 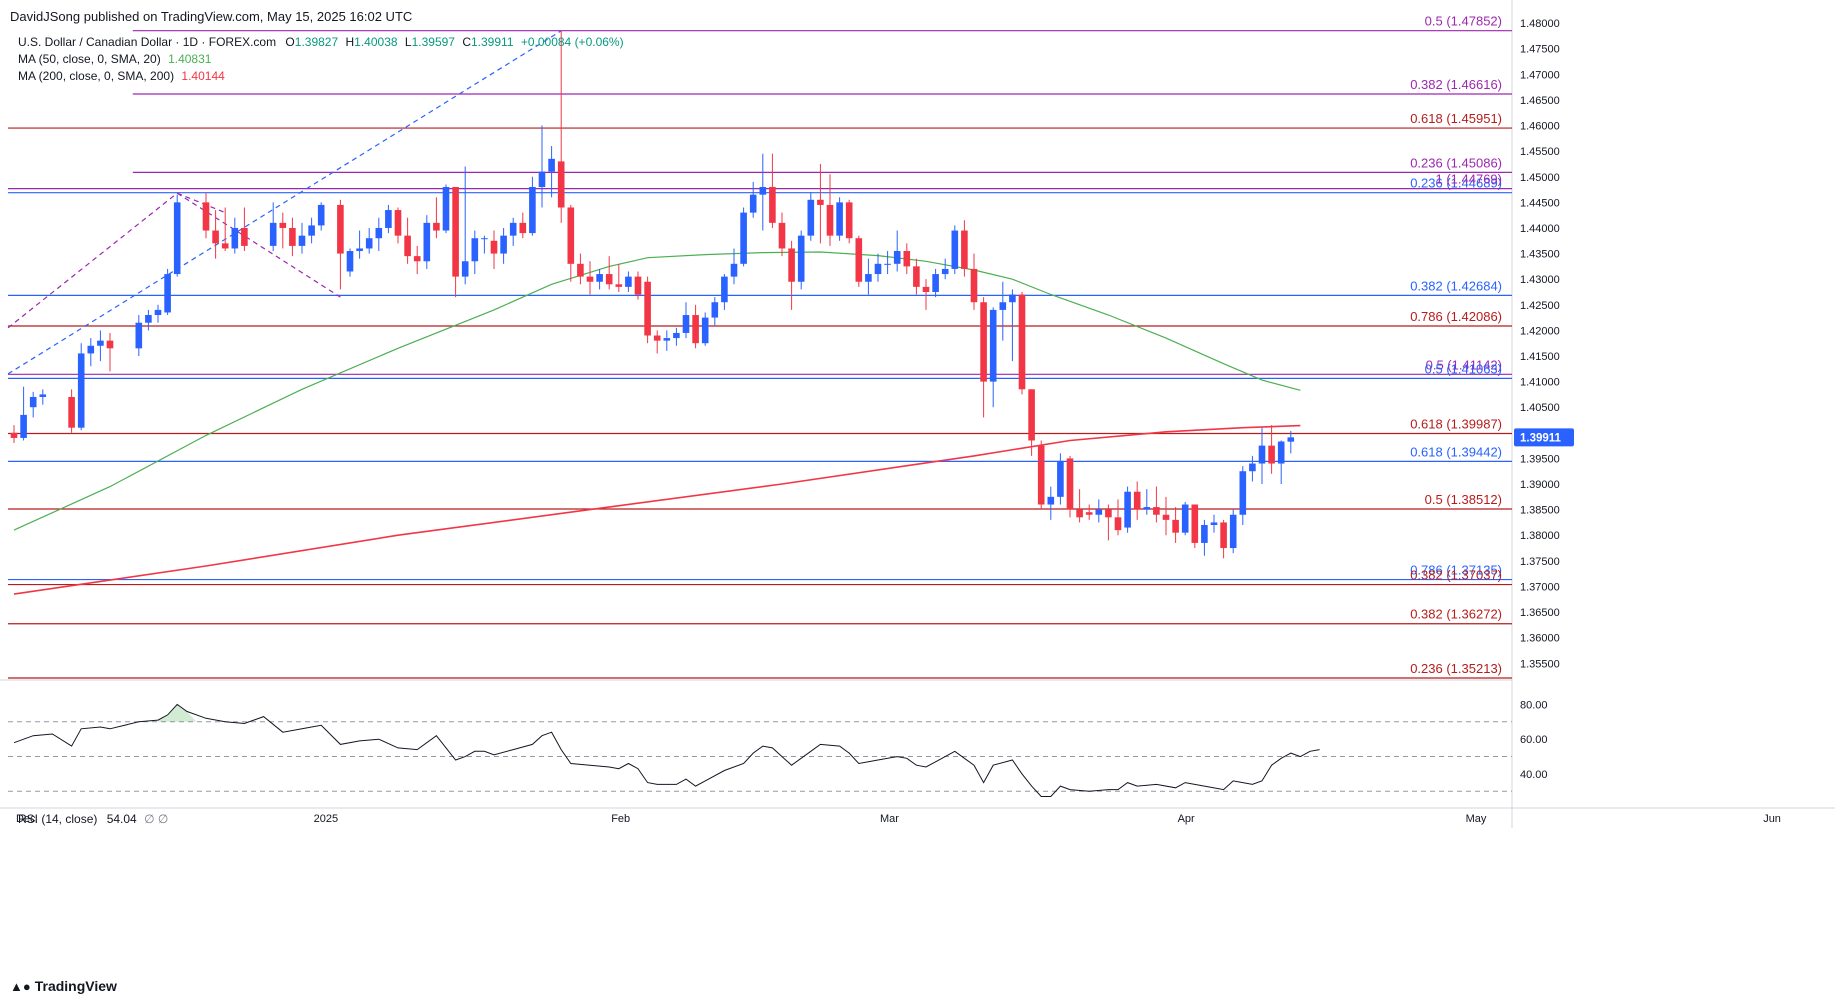 I want to click on price-axis-tick-label: 1.45500, so click(x=1540, y=152).